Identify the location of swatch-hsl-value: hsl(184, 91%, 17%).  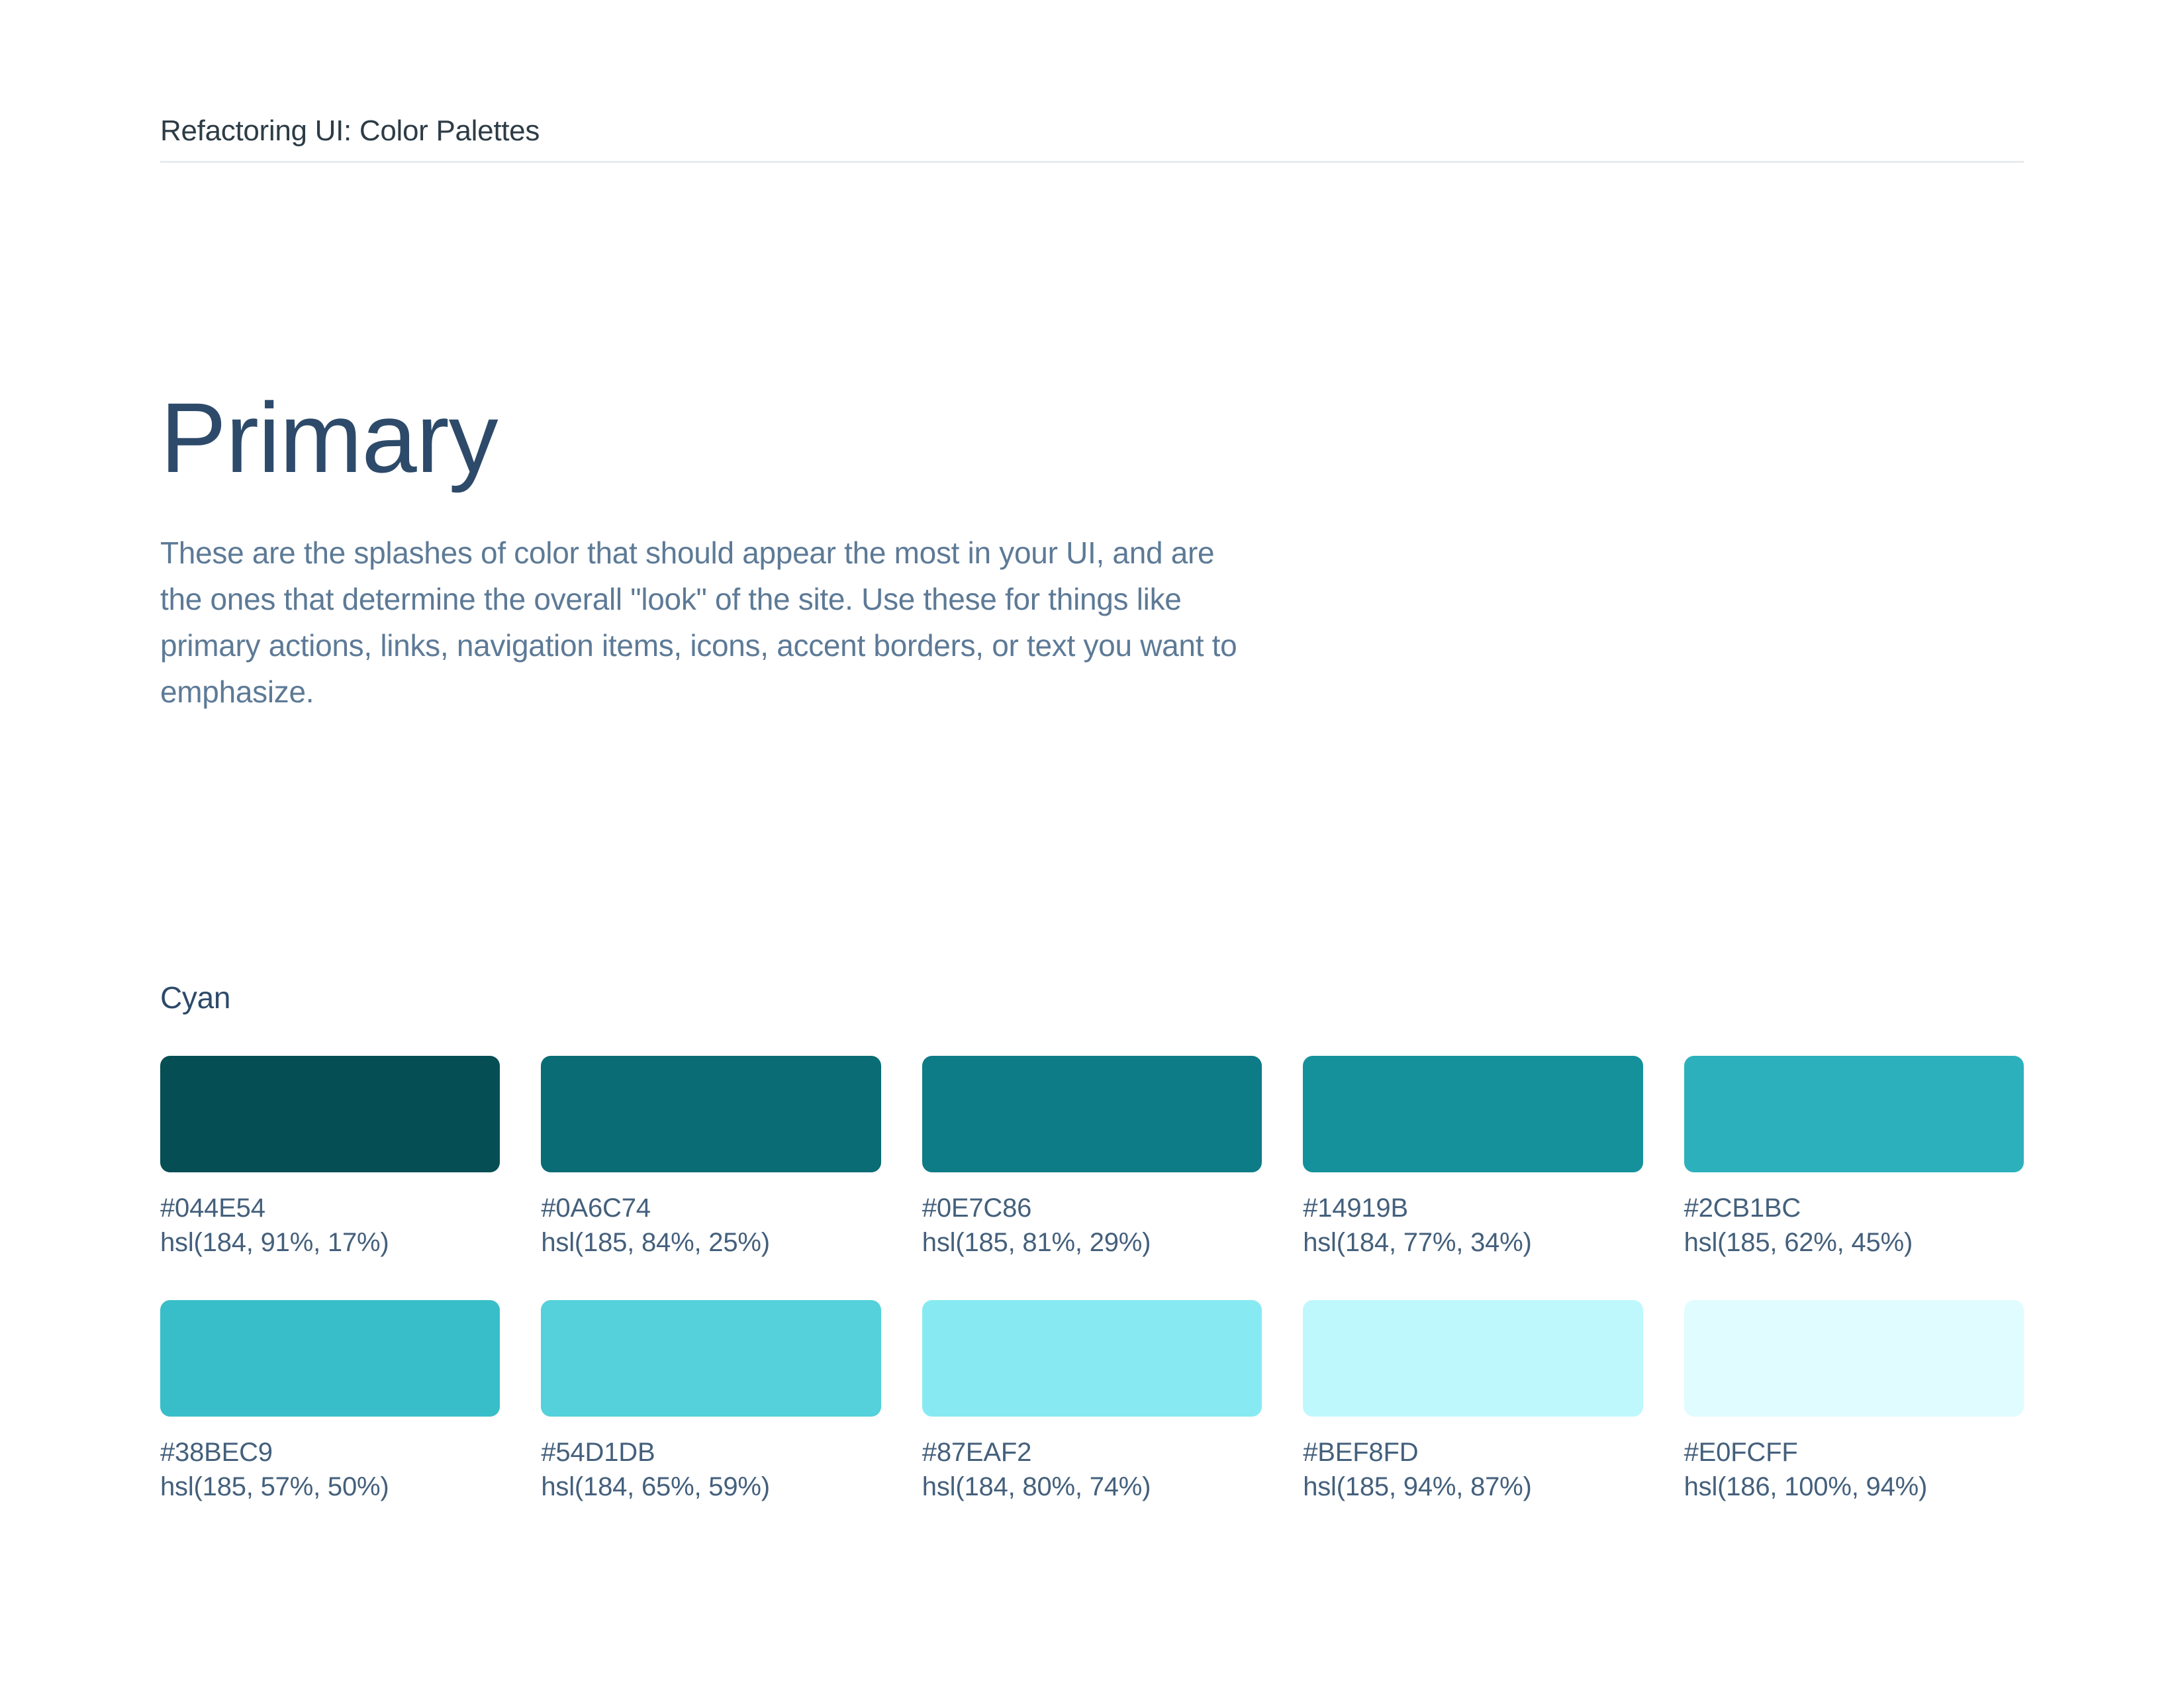
(274, 1242).